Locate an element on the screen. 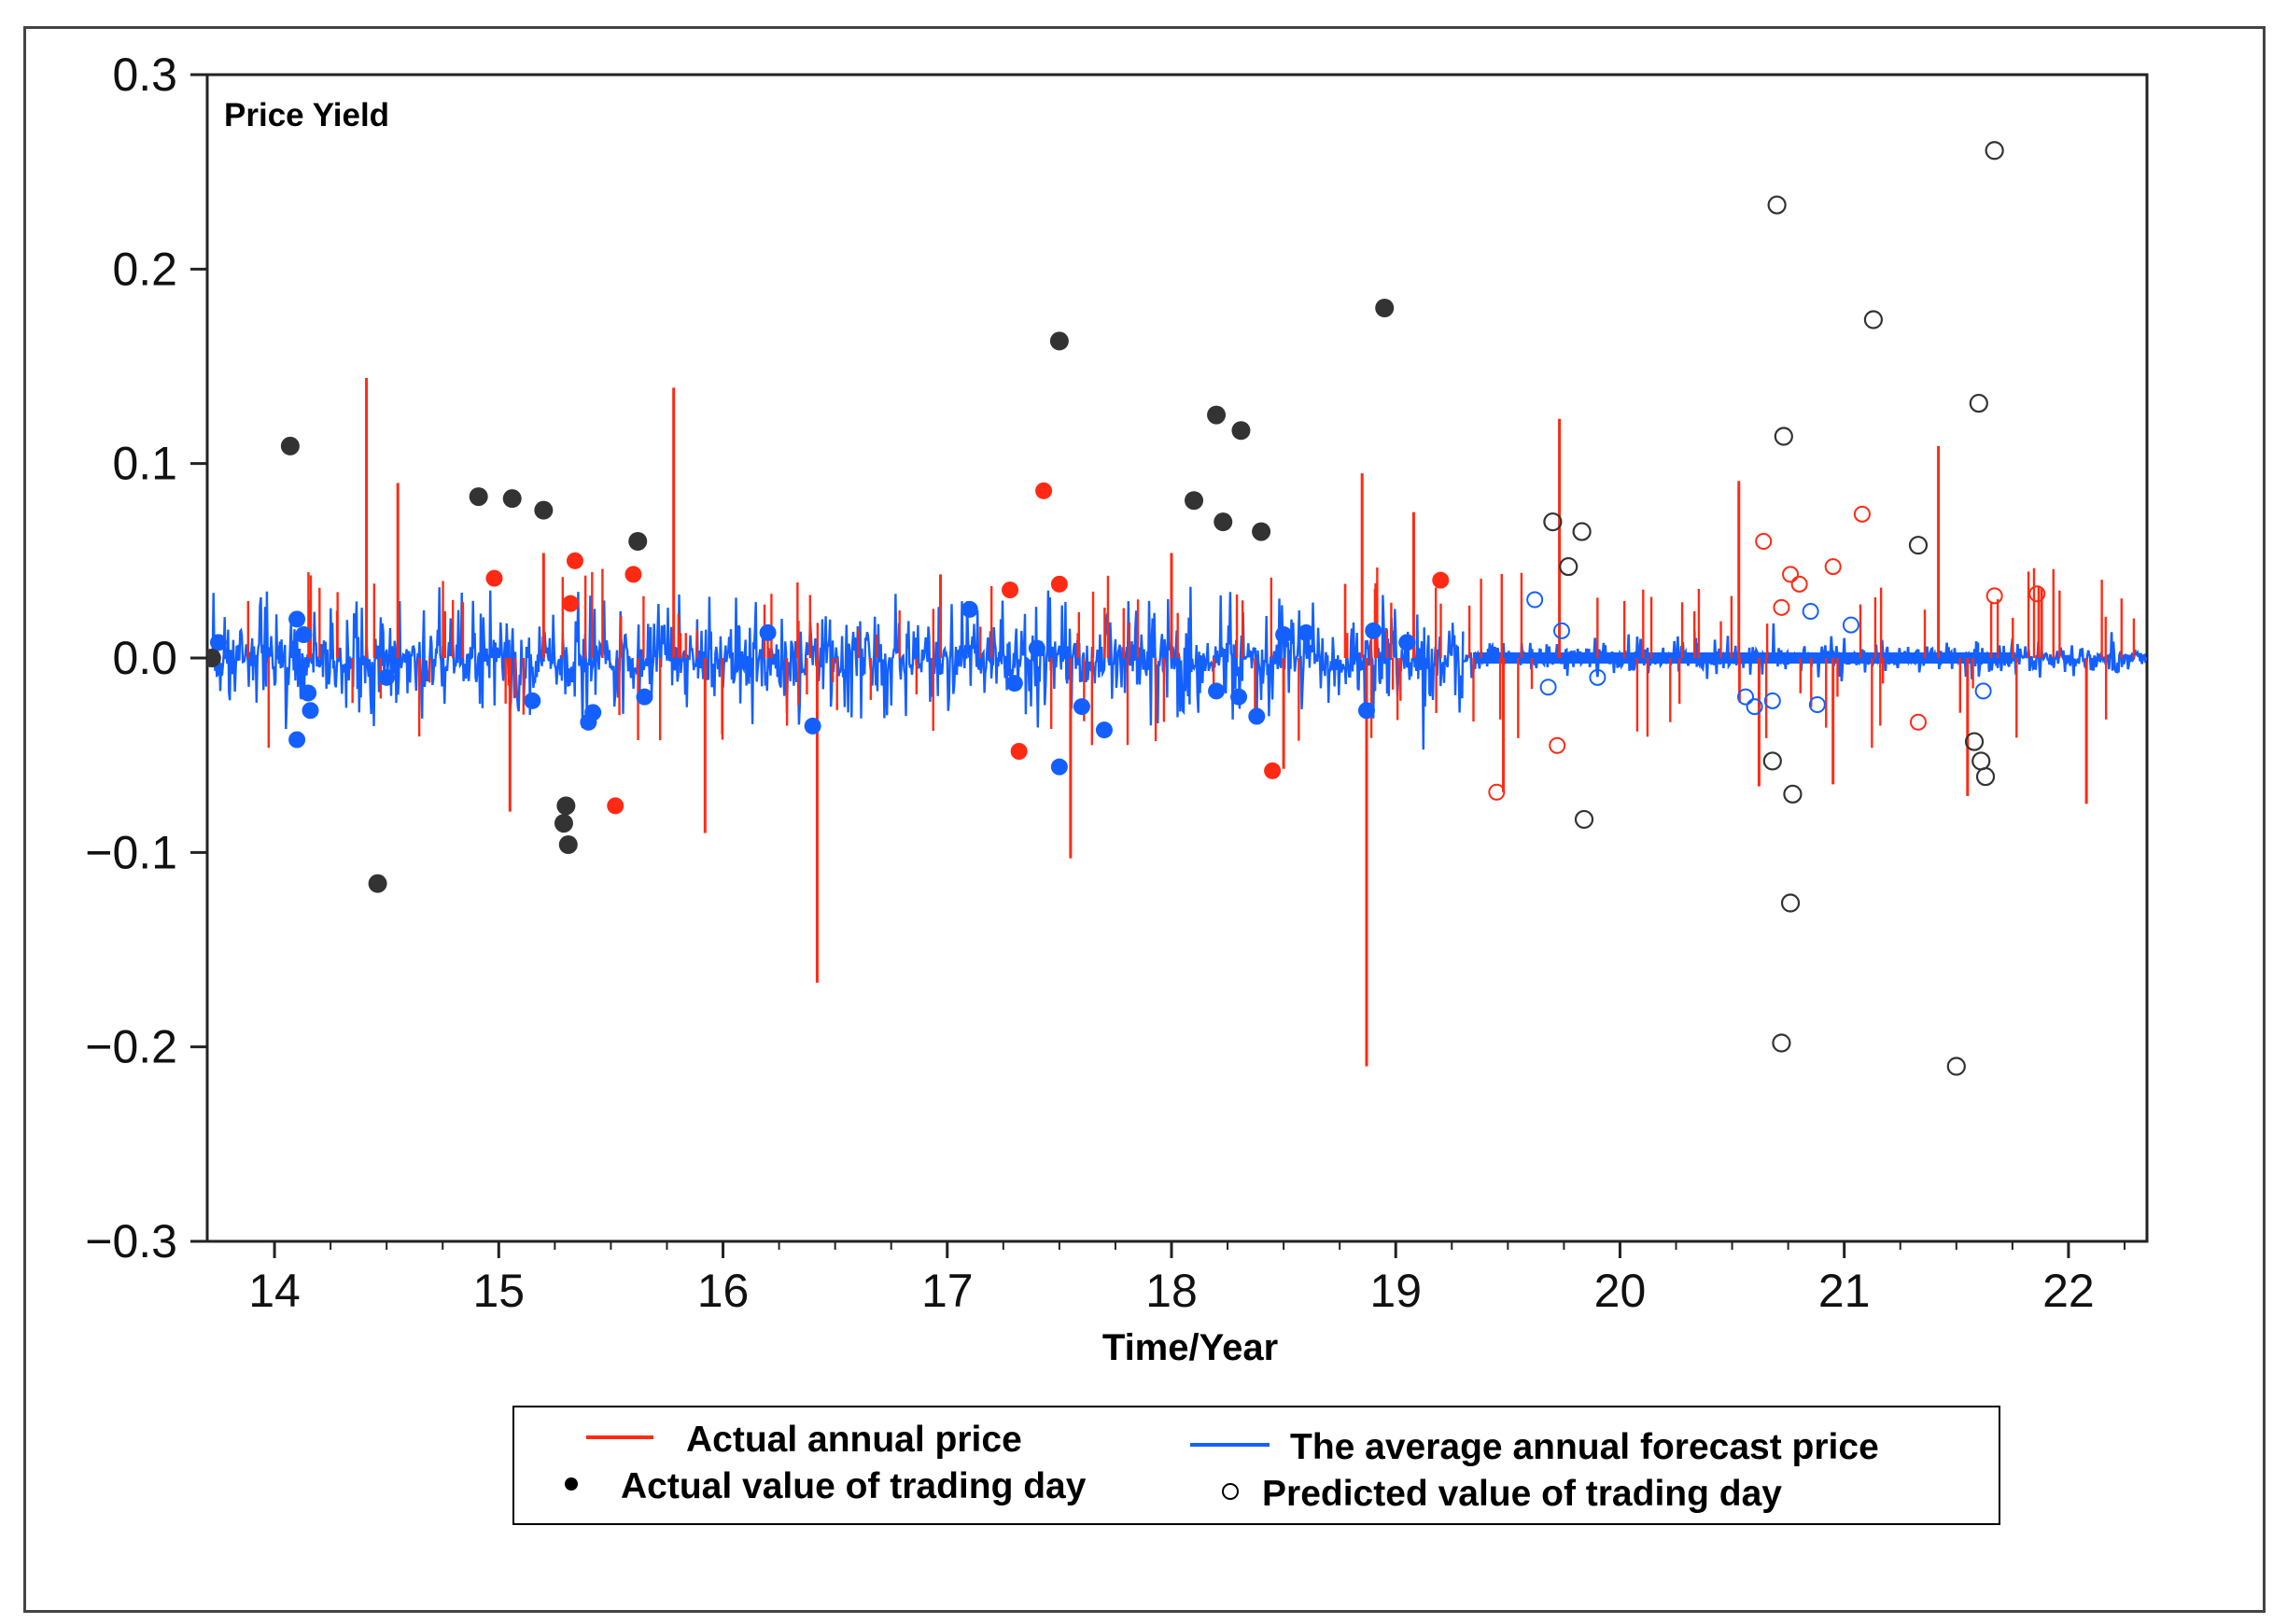 The image size is (2287, 1624). y-tick-label: −0.1 is located at coordinates (131, 852).